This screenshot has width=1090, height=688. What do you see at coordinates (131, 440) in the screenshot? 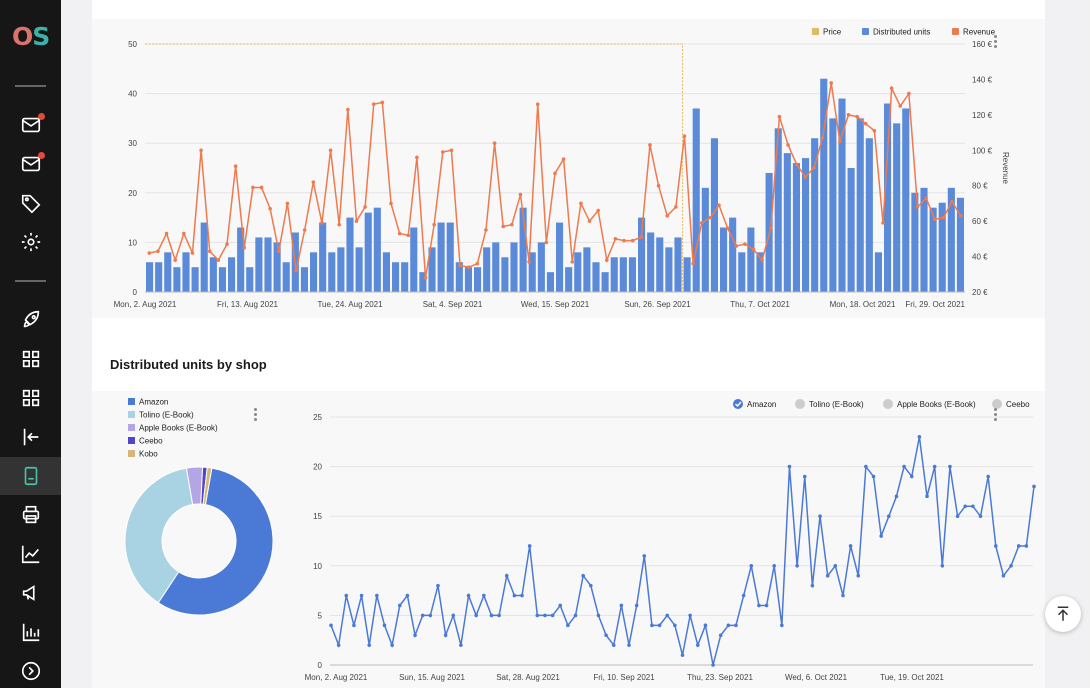
I see `legend-swatch` at bounding box center [131, 440].